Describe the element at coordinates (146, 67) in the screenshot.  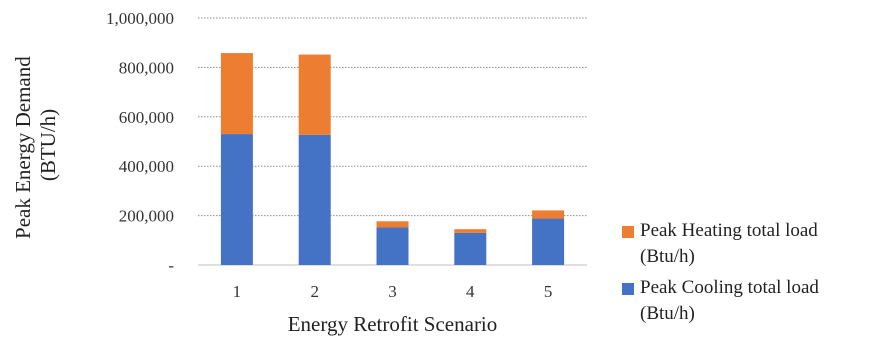
I see `y-tick-label: 800,000` at that location.